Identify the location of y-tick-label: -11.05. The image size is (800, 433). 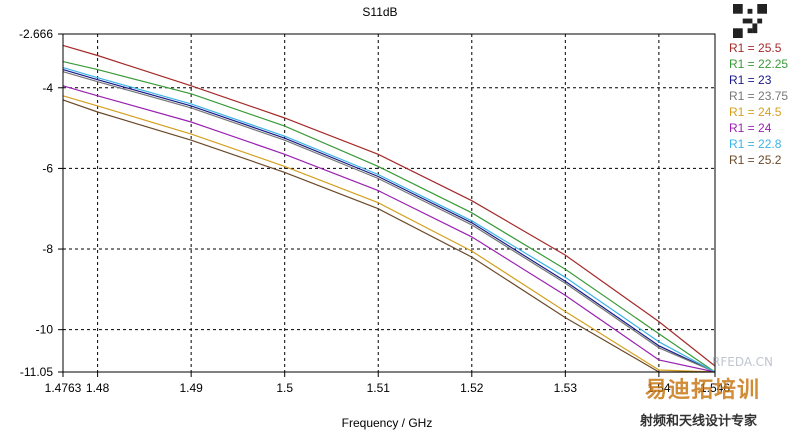
(36, 372).